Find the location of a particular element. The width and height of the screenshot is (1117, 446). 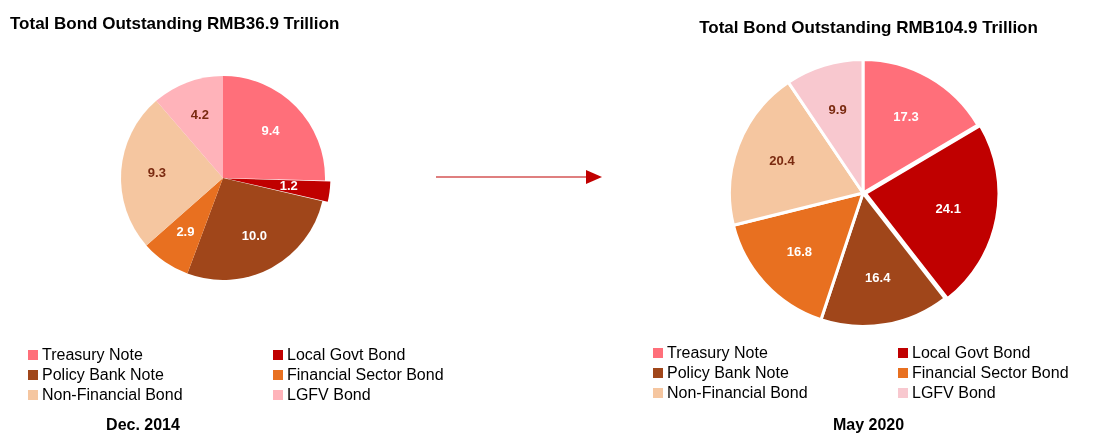

data-label: 20.4 is located at coordinates (782, 161).